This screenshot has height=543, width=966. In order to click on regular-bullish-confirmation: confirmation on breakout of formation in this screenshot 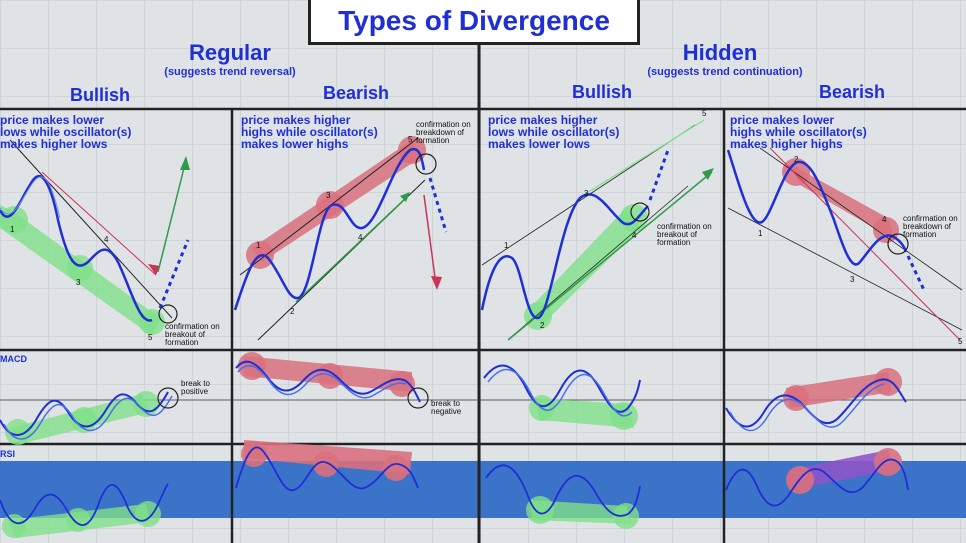, I will do `click(192, 334)`.